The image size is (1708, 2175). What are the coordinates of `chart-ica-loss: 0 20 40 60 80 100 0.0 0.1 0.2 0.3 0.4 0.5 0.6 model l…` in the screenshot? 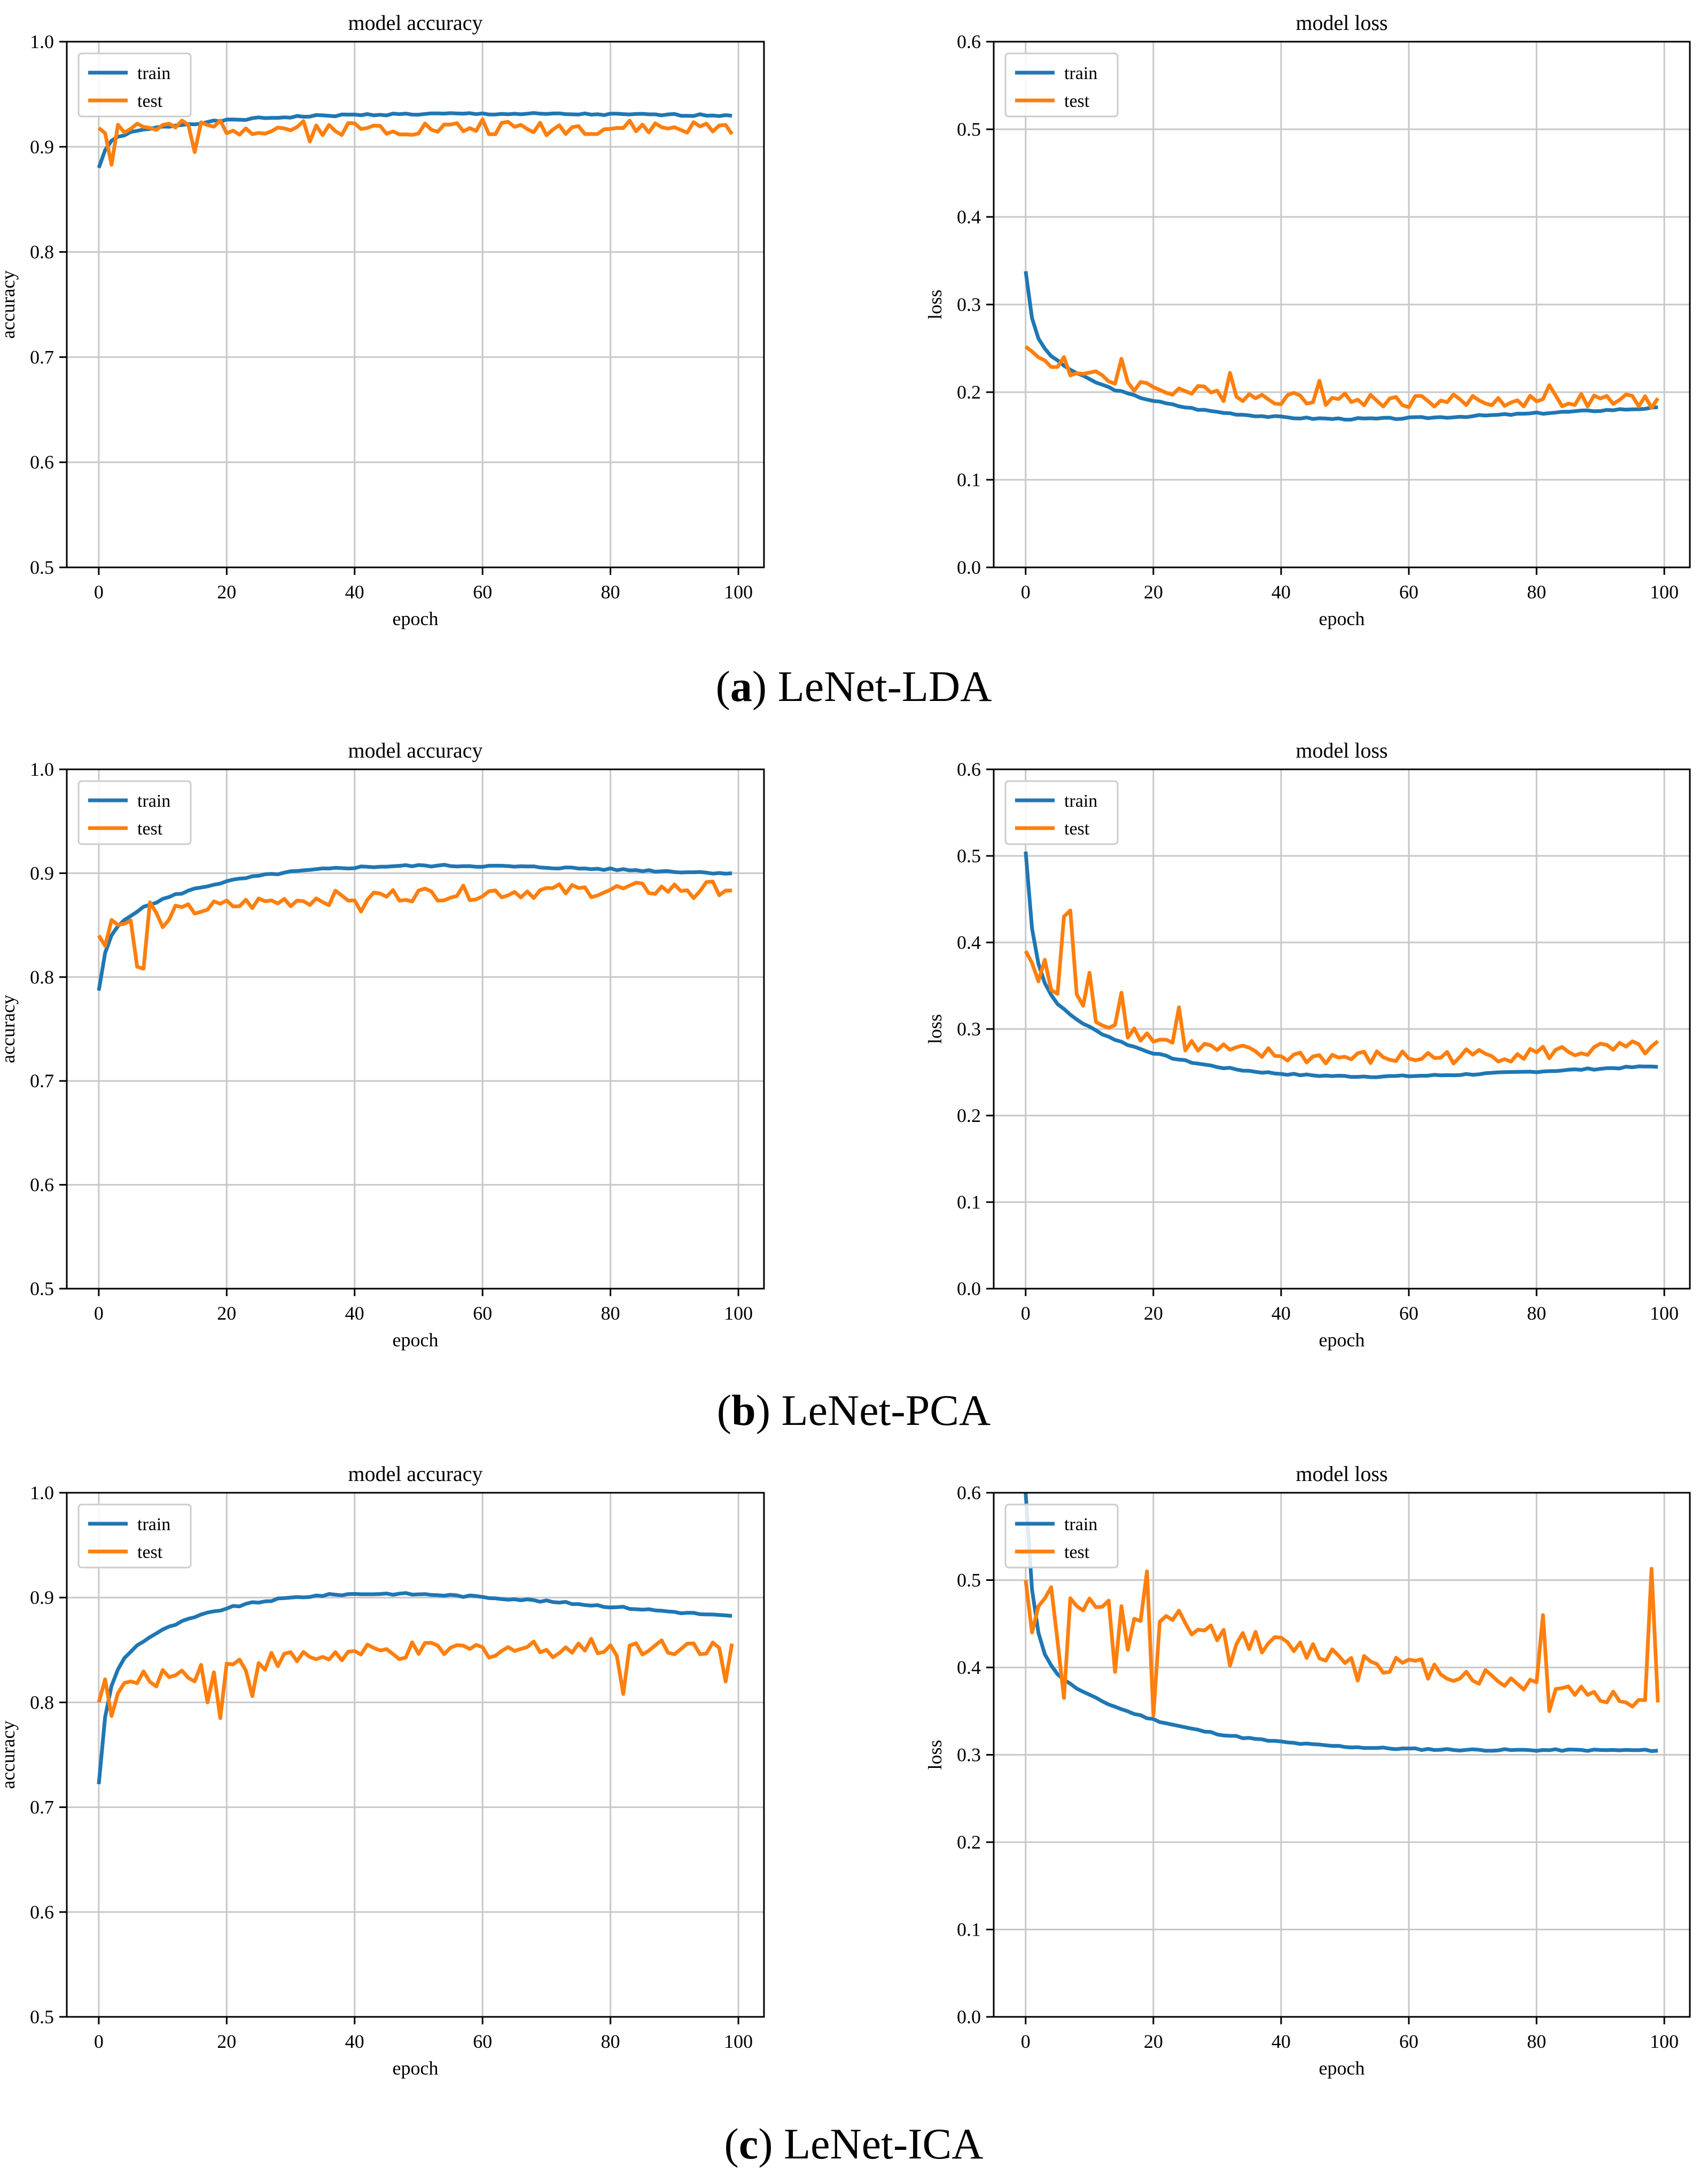 It's located at (1307, 1771).